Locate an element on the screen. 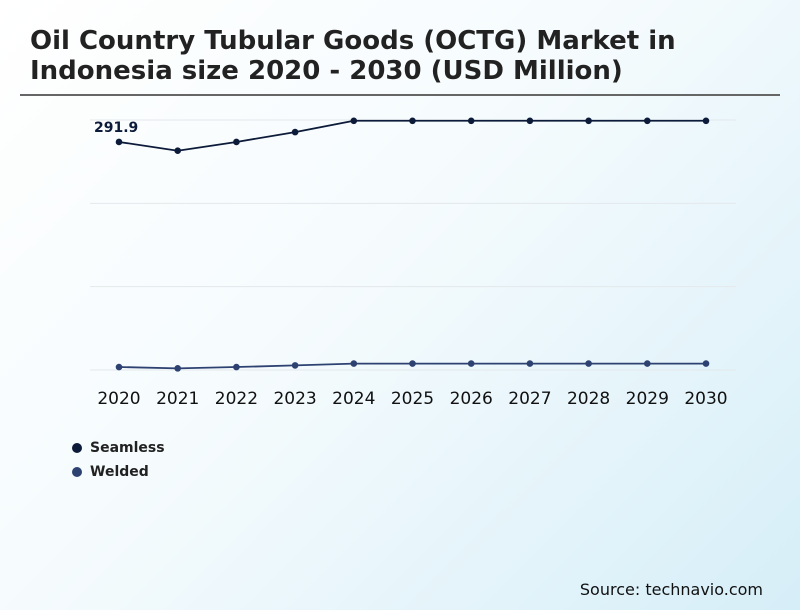 Image resolution: width=800 pixels, height=610 pixels. x-tick-label: 2030 is located at coordinates (705, 399).